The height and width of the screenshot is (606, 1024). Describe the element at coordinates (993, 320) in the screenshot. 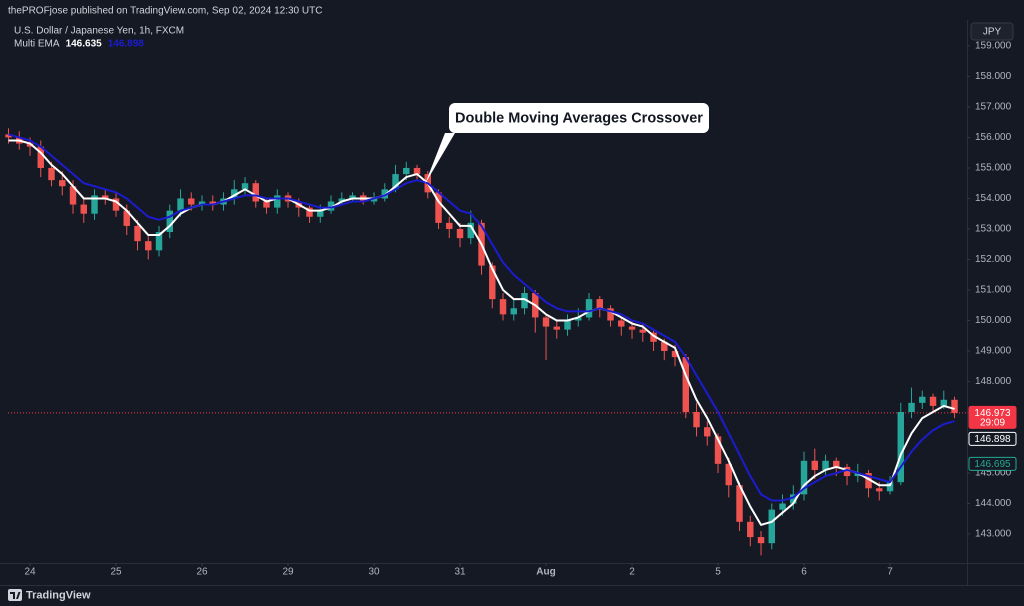

I see `y-tick-label: 150.000` at that location.